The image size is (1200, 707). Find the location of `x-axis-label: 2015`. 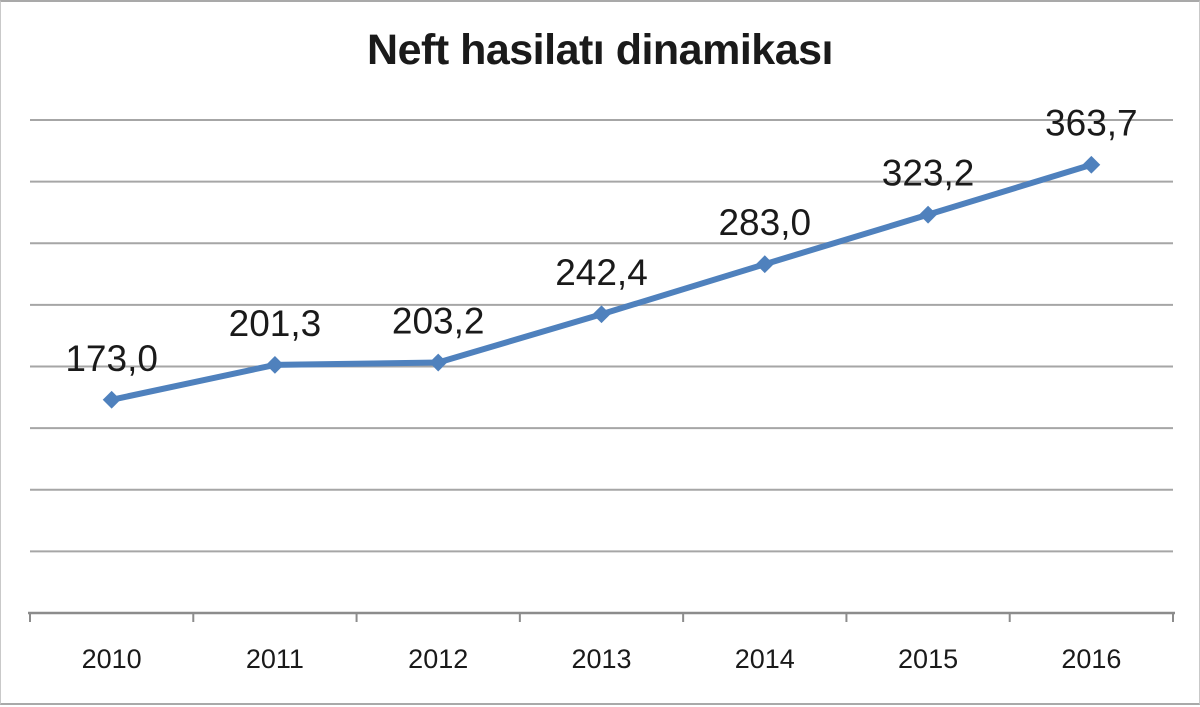

x-axis-label: 2015 is located at coordinates (928, 659).